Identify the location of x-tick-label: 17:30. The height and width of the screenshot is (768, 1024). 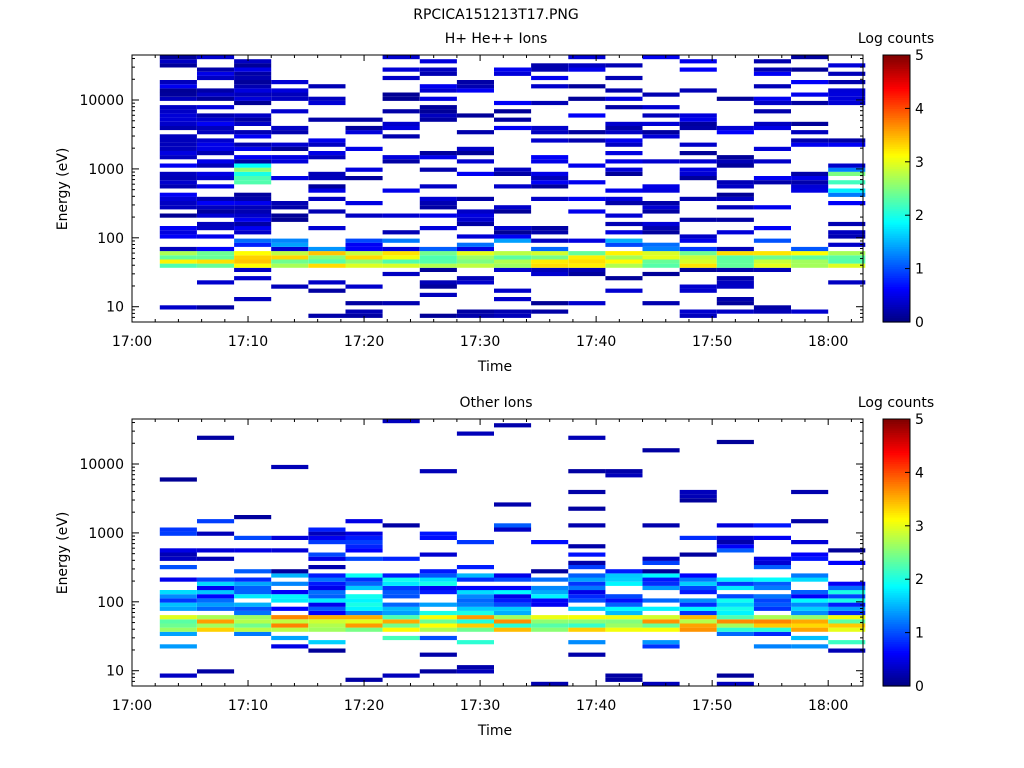
(480, 342).